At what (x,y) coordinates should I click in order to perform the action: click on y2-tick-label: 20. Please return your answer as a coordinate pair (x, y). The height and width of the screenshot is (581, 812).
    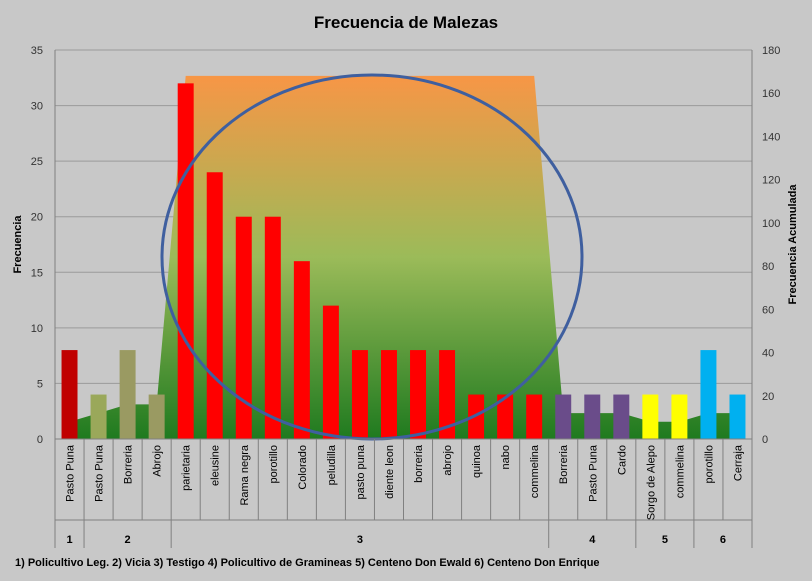
    Looking at the image, I should click on (768, 397).